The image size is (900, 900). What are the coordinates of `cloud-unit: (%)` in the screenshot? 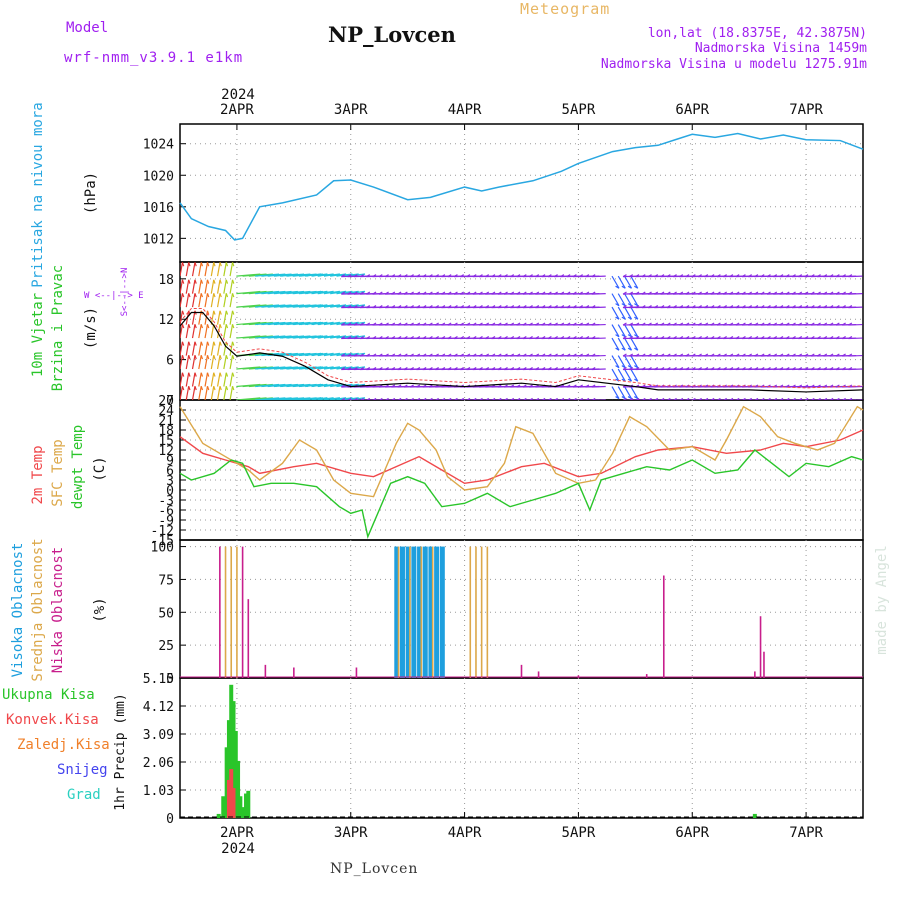 It's located at (100, 609).